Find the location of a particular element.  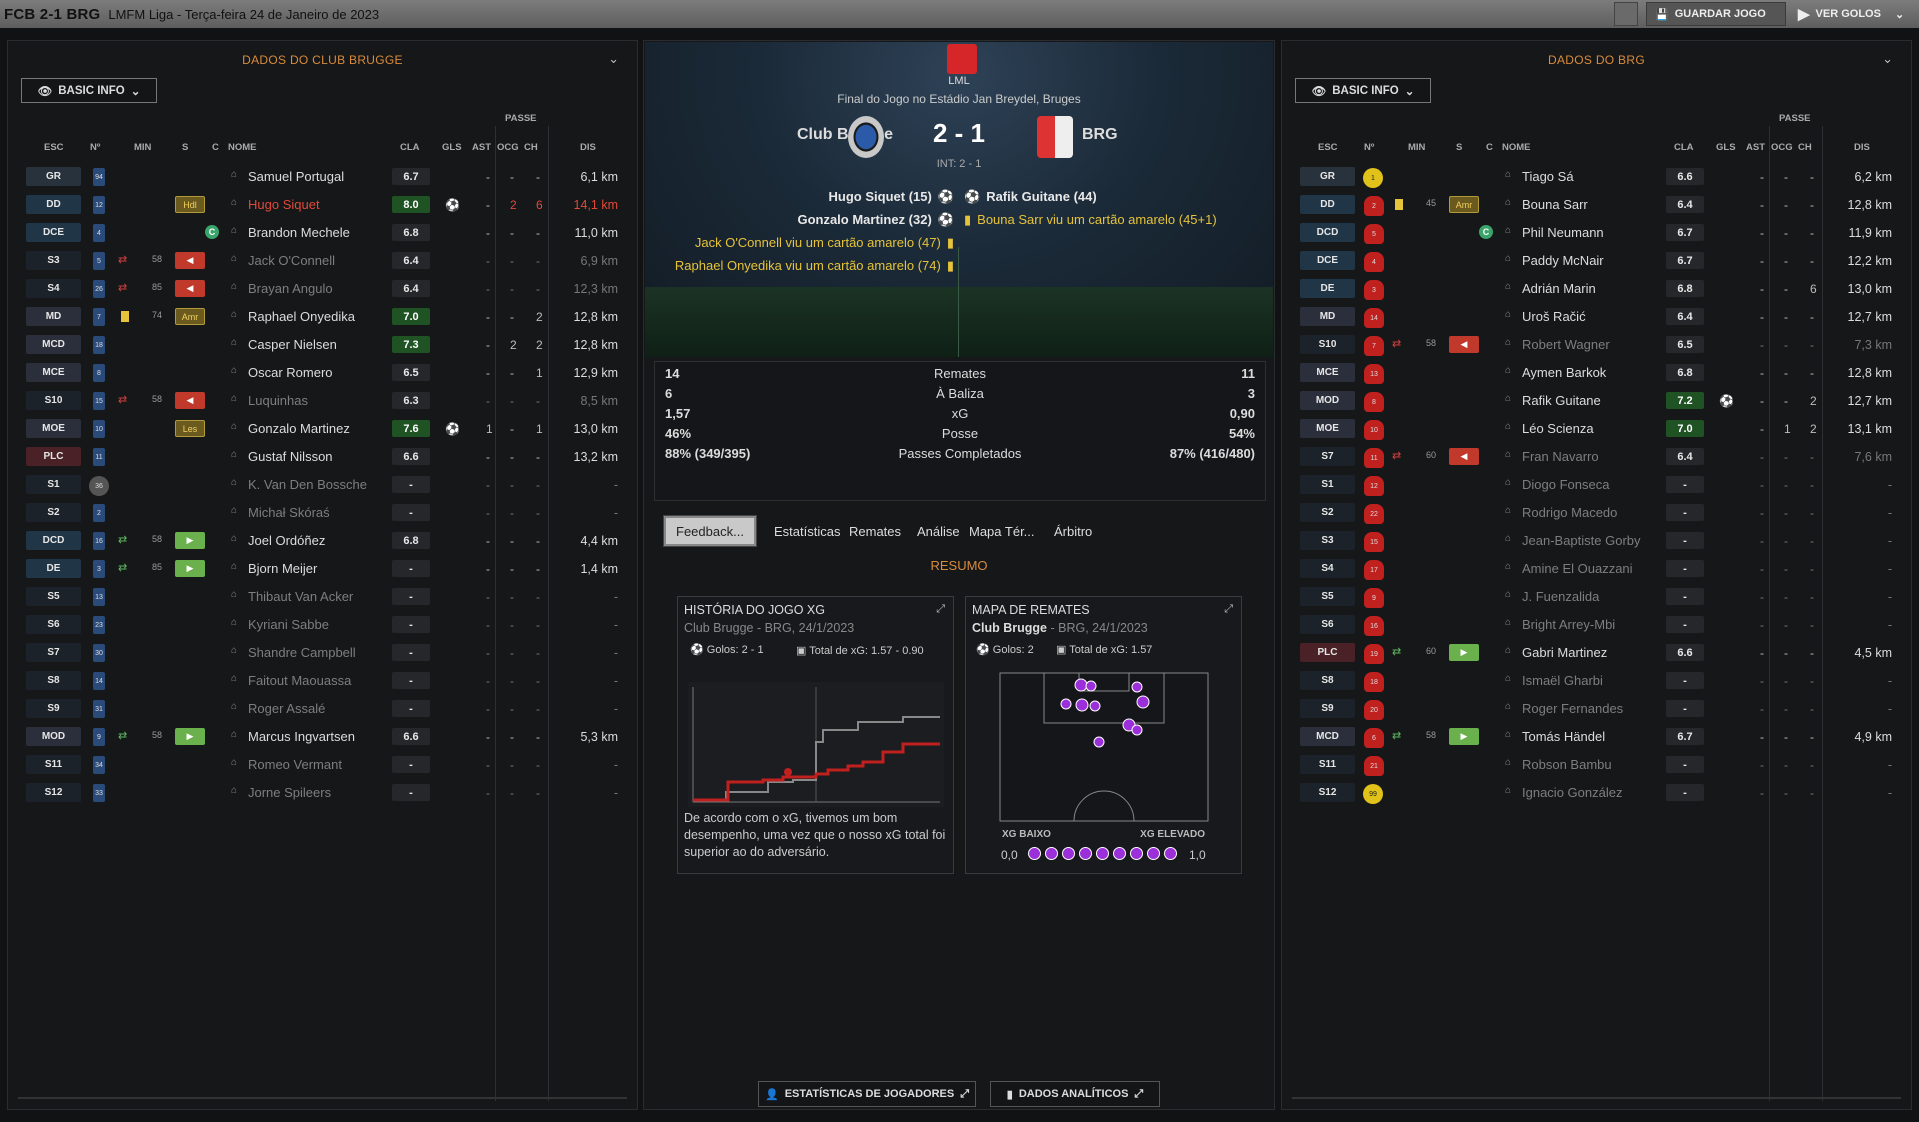

player-row: S4 17 ⌂ Amine El Ouazzani - - - - - is located at coordinates (1596, 569).